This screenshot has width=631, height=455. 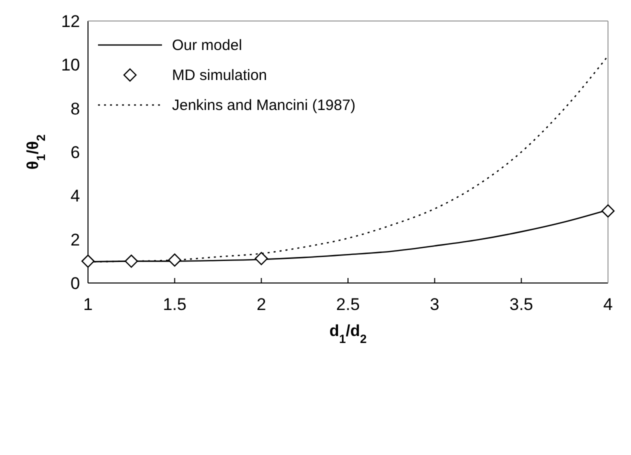 I want to click on y-tick-label: 10, so click(x=70, y=65).